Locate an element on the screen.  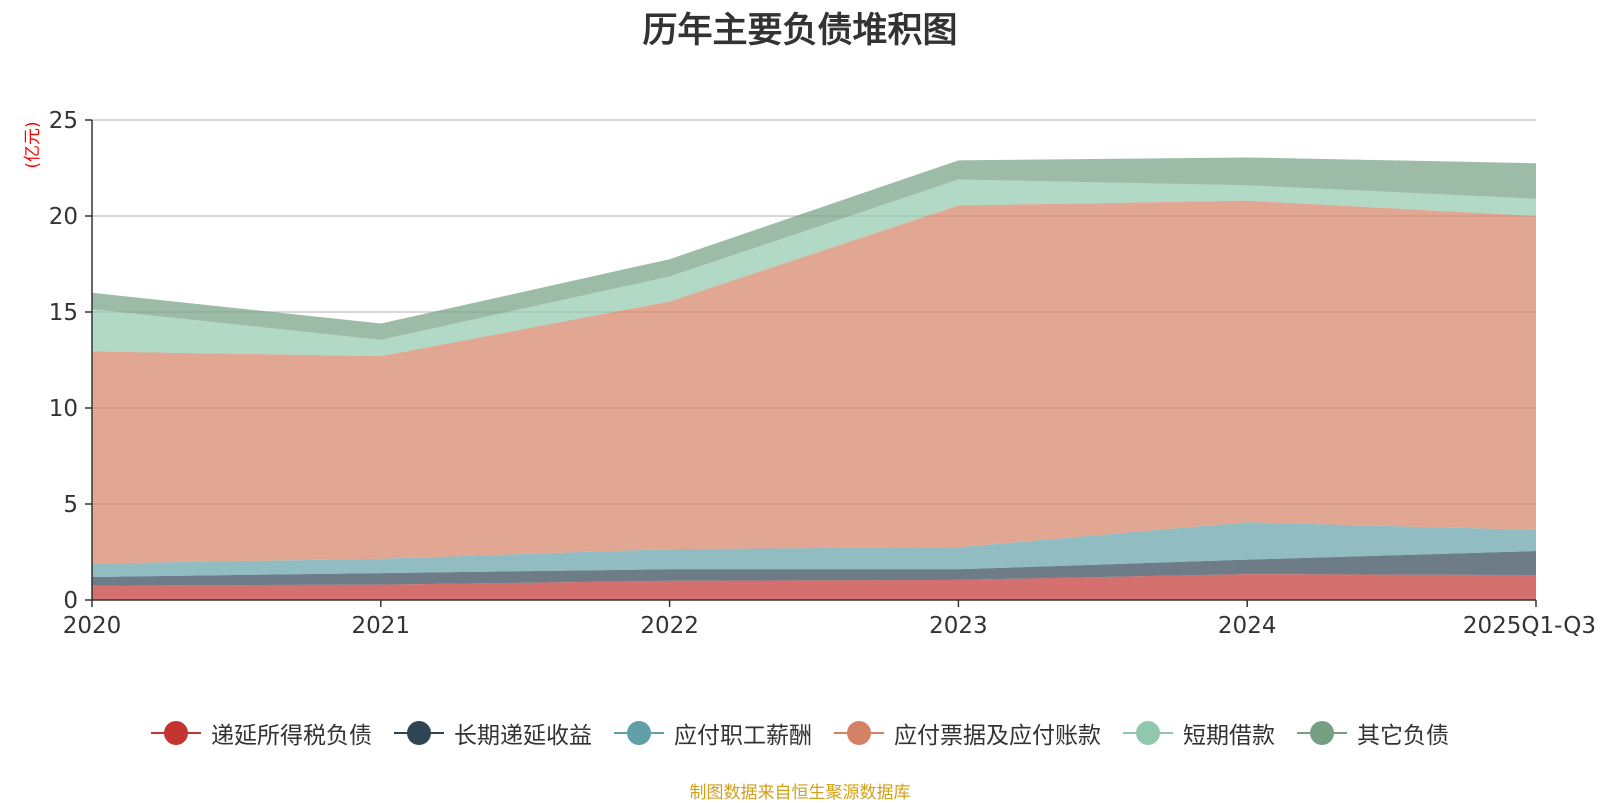
y-tick-label: 15 is located at coordinates (63, 313).